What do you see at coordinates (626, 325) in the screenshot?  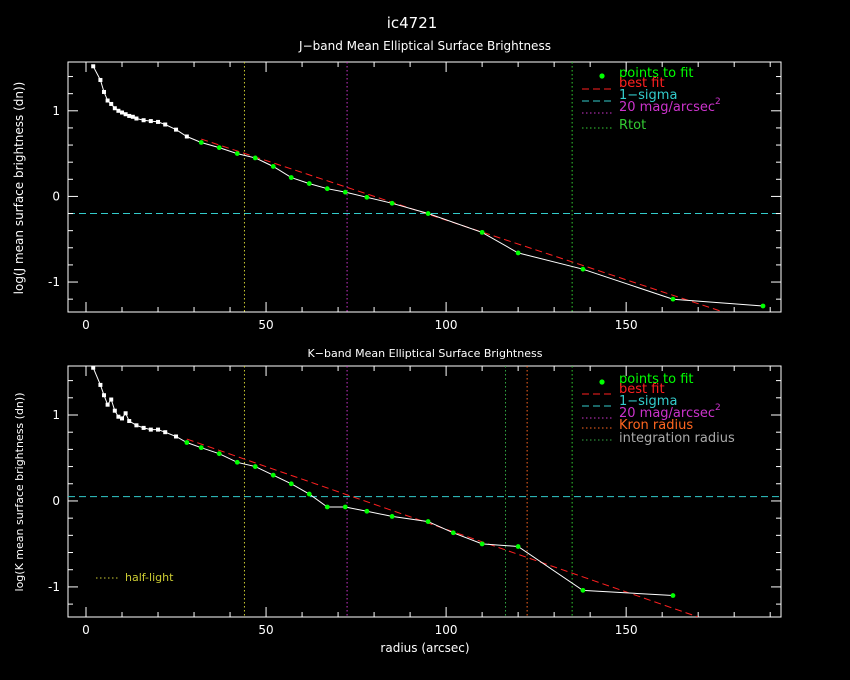 I see `j-x-tick-label: 150` at bounding box center [626, 325].